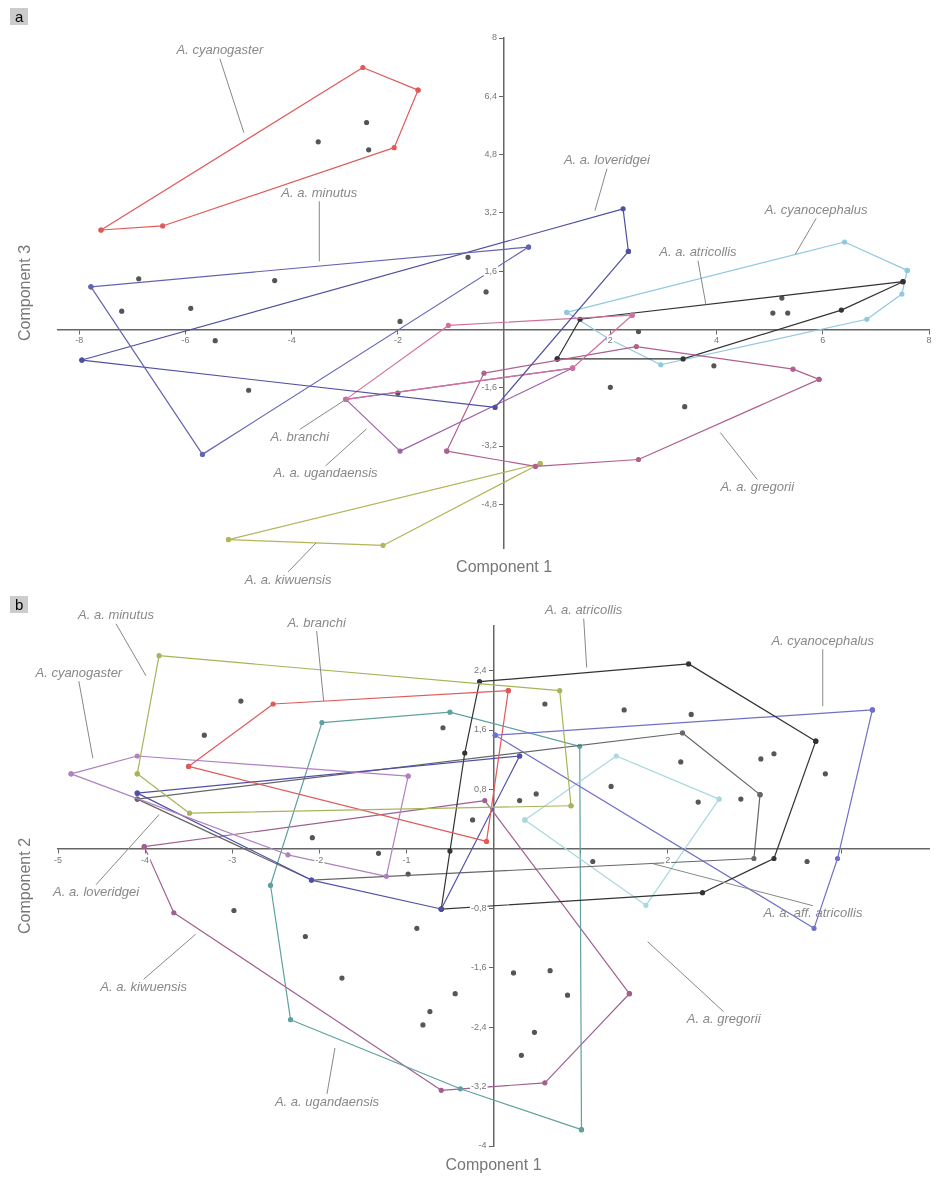 Image resolution: width=949 pixels, height=1193 pixels. What do you see at coordinates (19, 16) in the screenshot?
I see `chart-title: a` at bounding box center [19, 16].